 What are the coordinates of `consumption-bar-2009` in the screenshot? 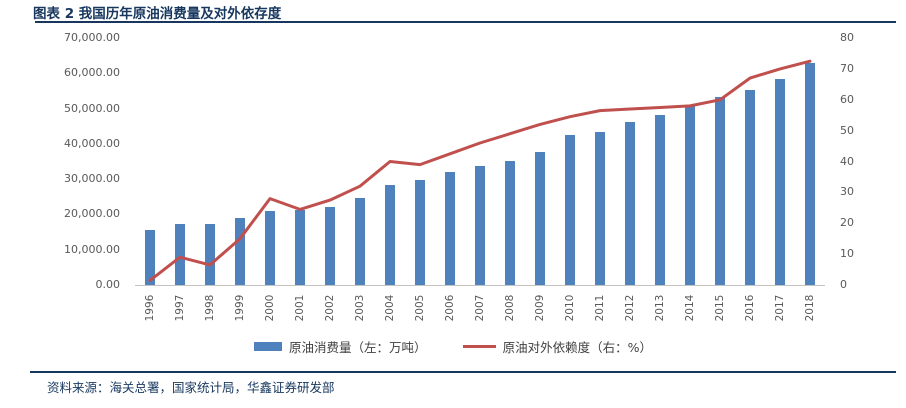 It's located at (540, 218).